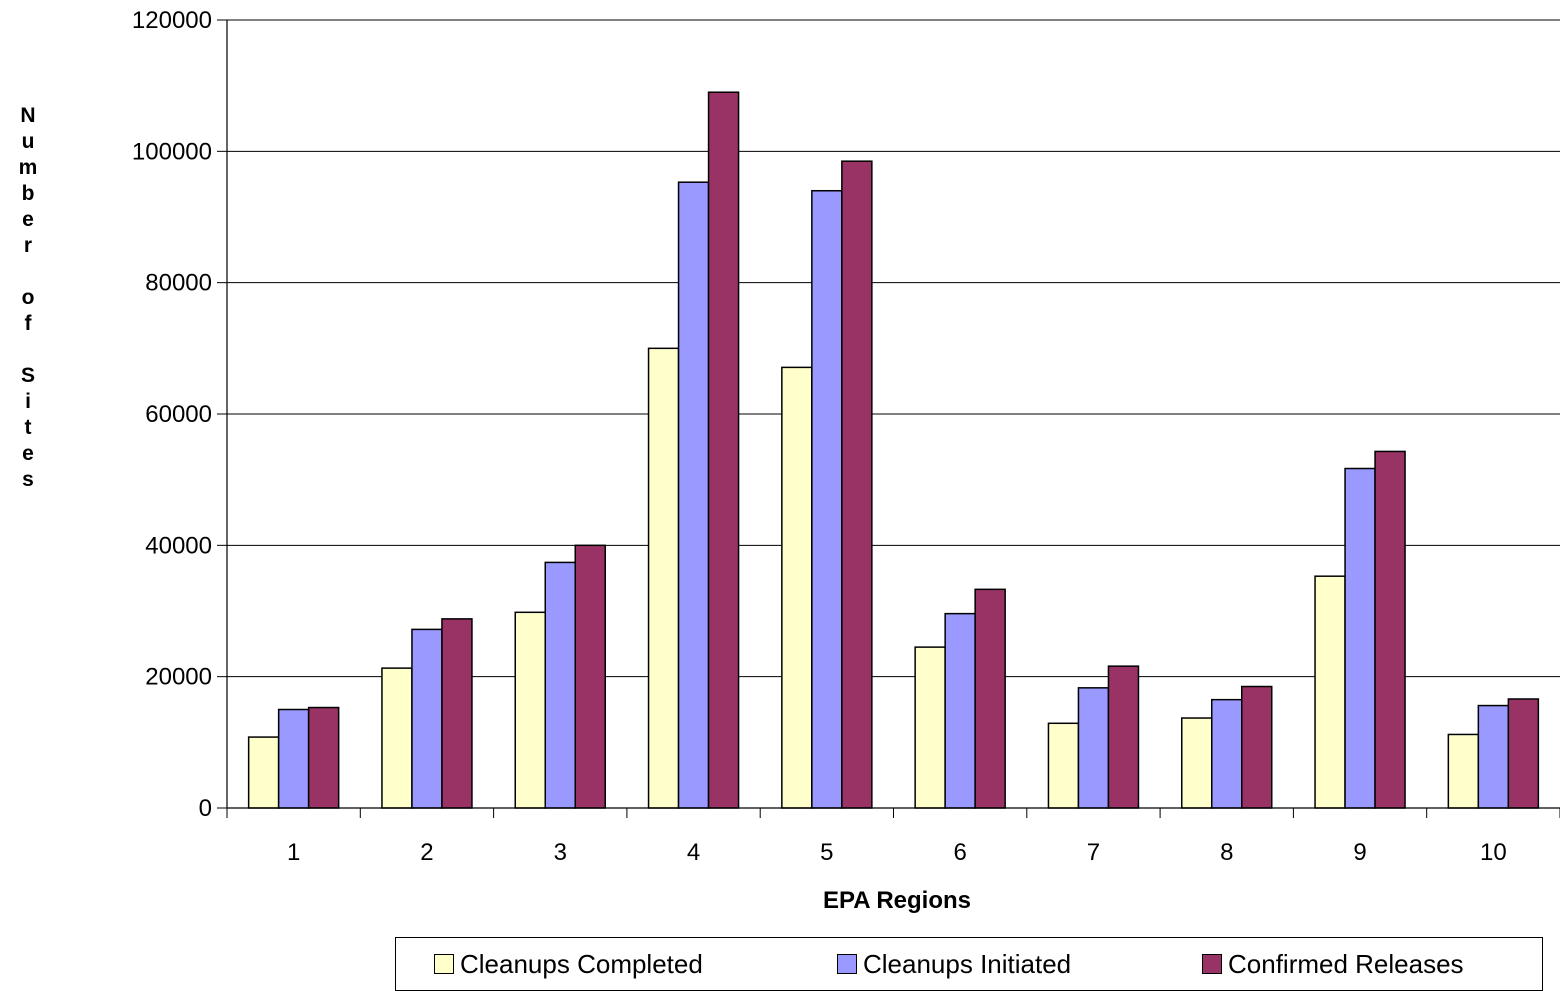 This screenshot has height=991, width=1560. Describe the element at coordinates (28, 401) in the screenshot. I see `y-axis-label-char: i` at that location.